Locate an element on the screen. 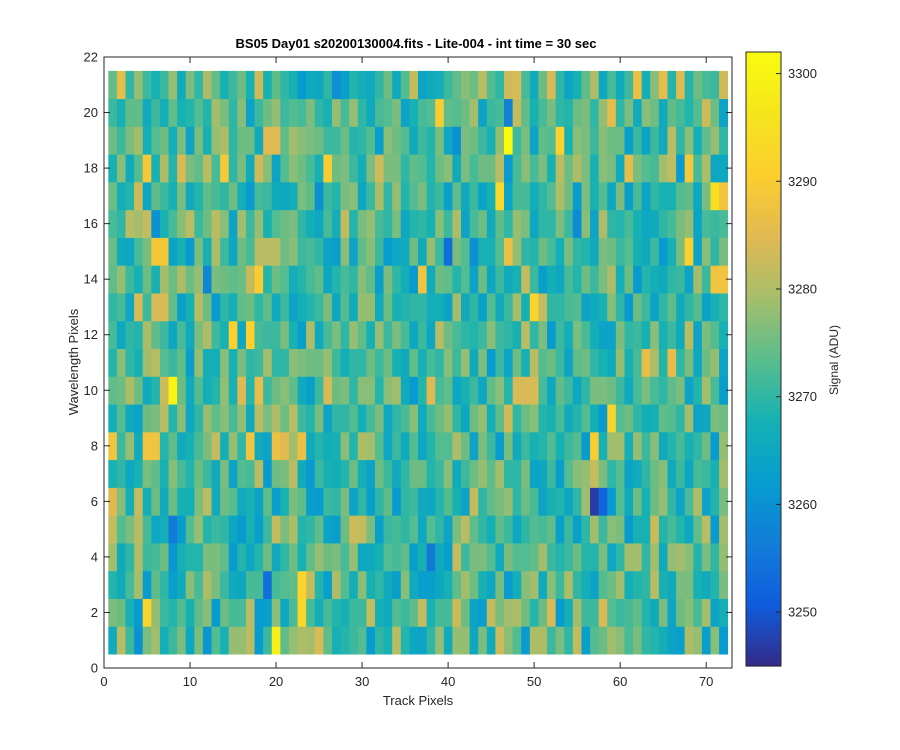 Image resolution: width=900 pixels, height=750 pixels. x-tick-label: 30 is located at coordinates (362, 681).